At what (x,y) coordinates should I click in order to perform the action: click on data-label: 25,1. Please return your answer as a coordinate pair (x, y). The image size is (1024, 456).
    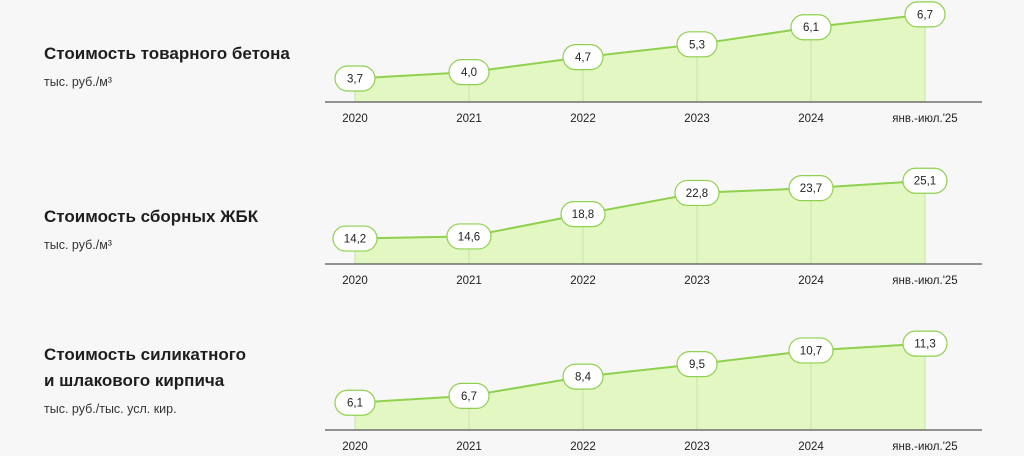
    Looking at the image, I should click on (925, 182).